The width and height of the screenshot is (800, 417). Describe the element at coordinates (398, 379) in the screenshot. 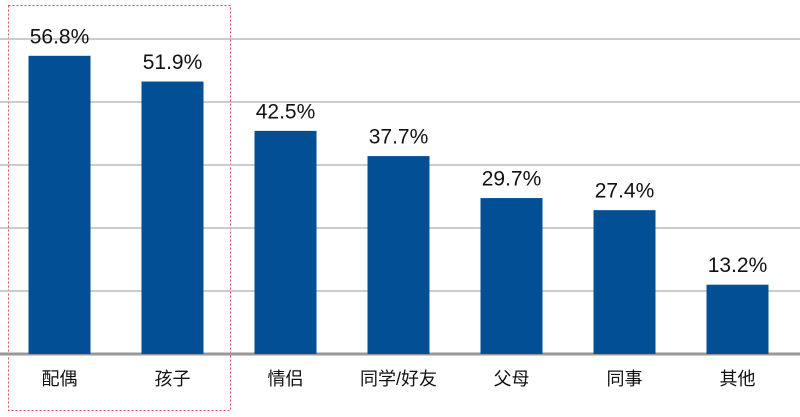

I see `x-tick-label: 同学/好友` at that location.